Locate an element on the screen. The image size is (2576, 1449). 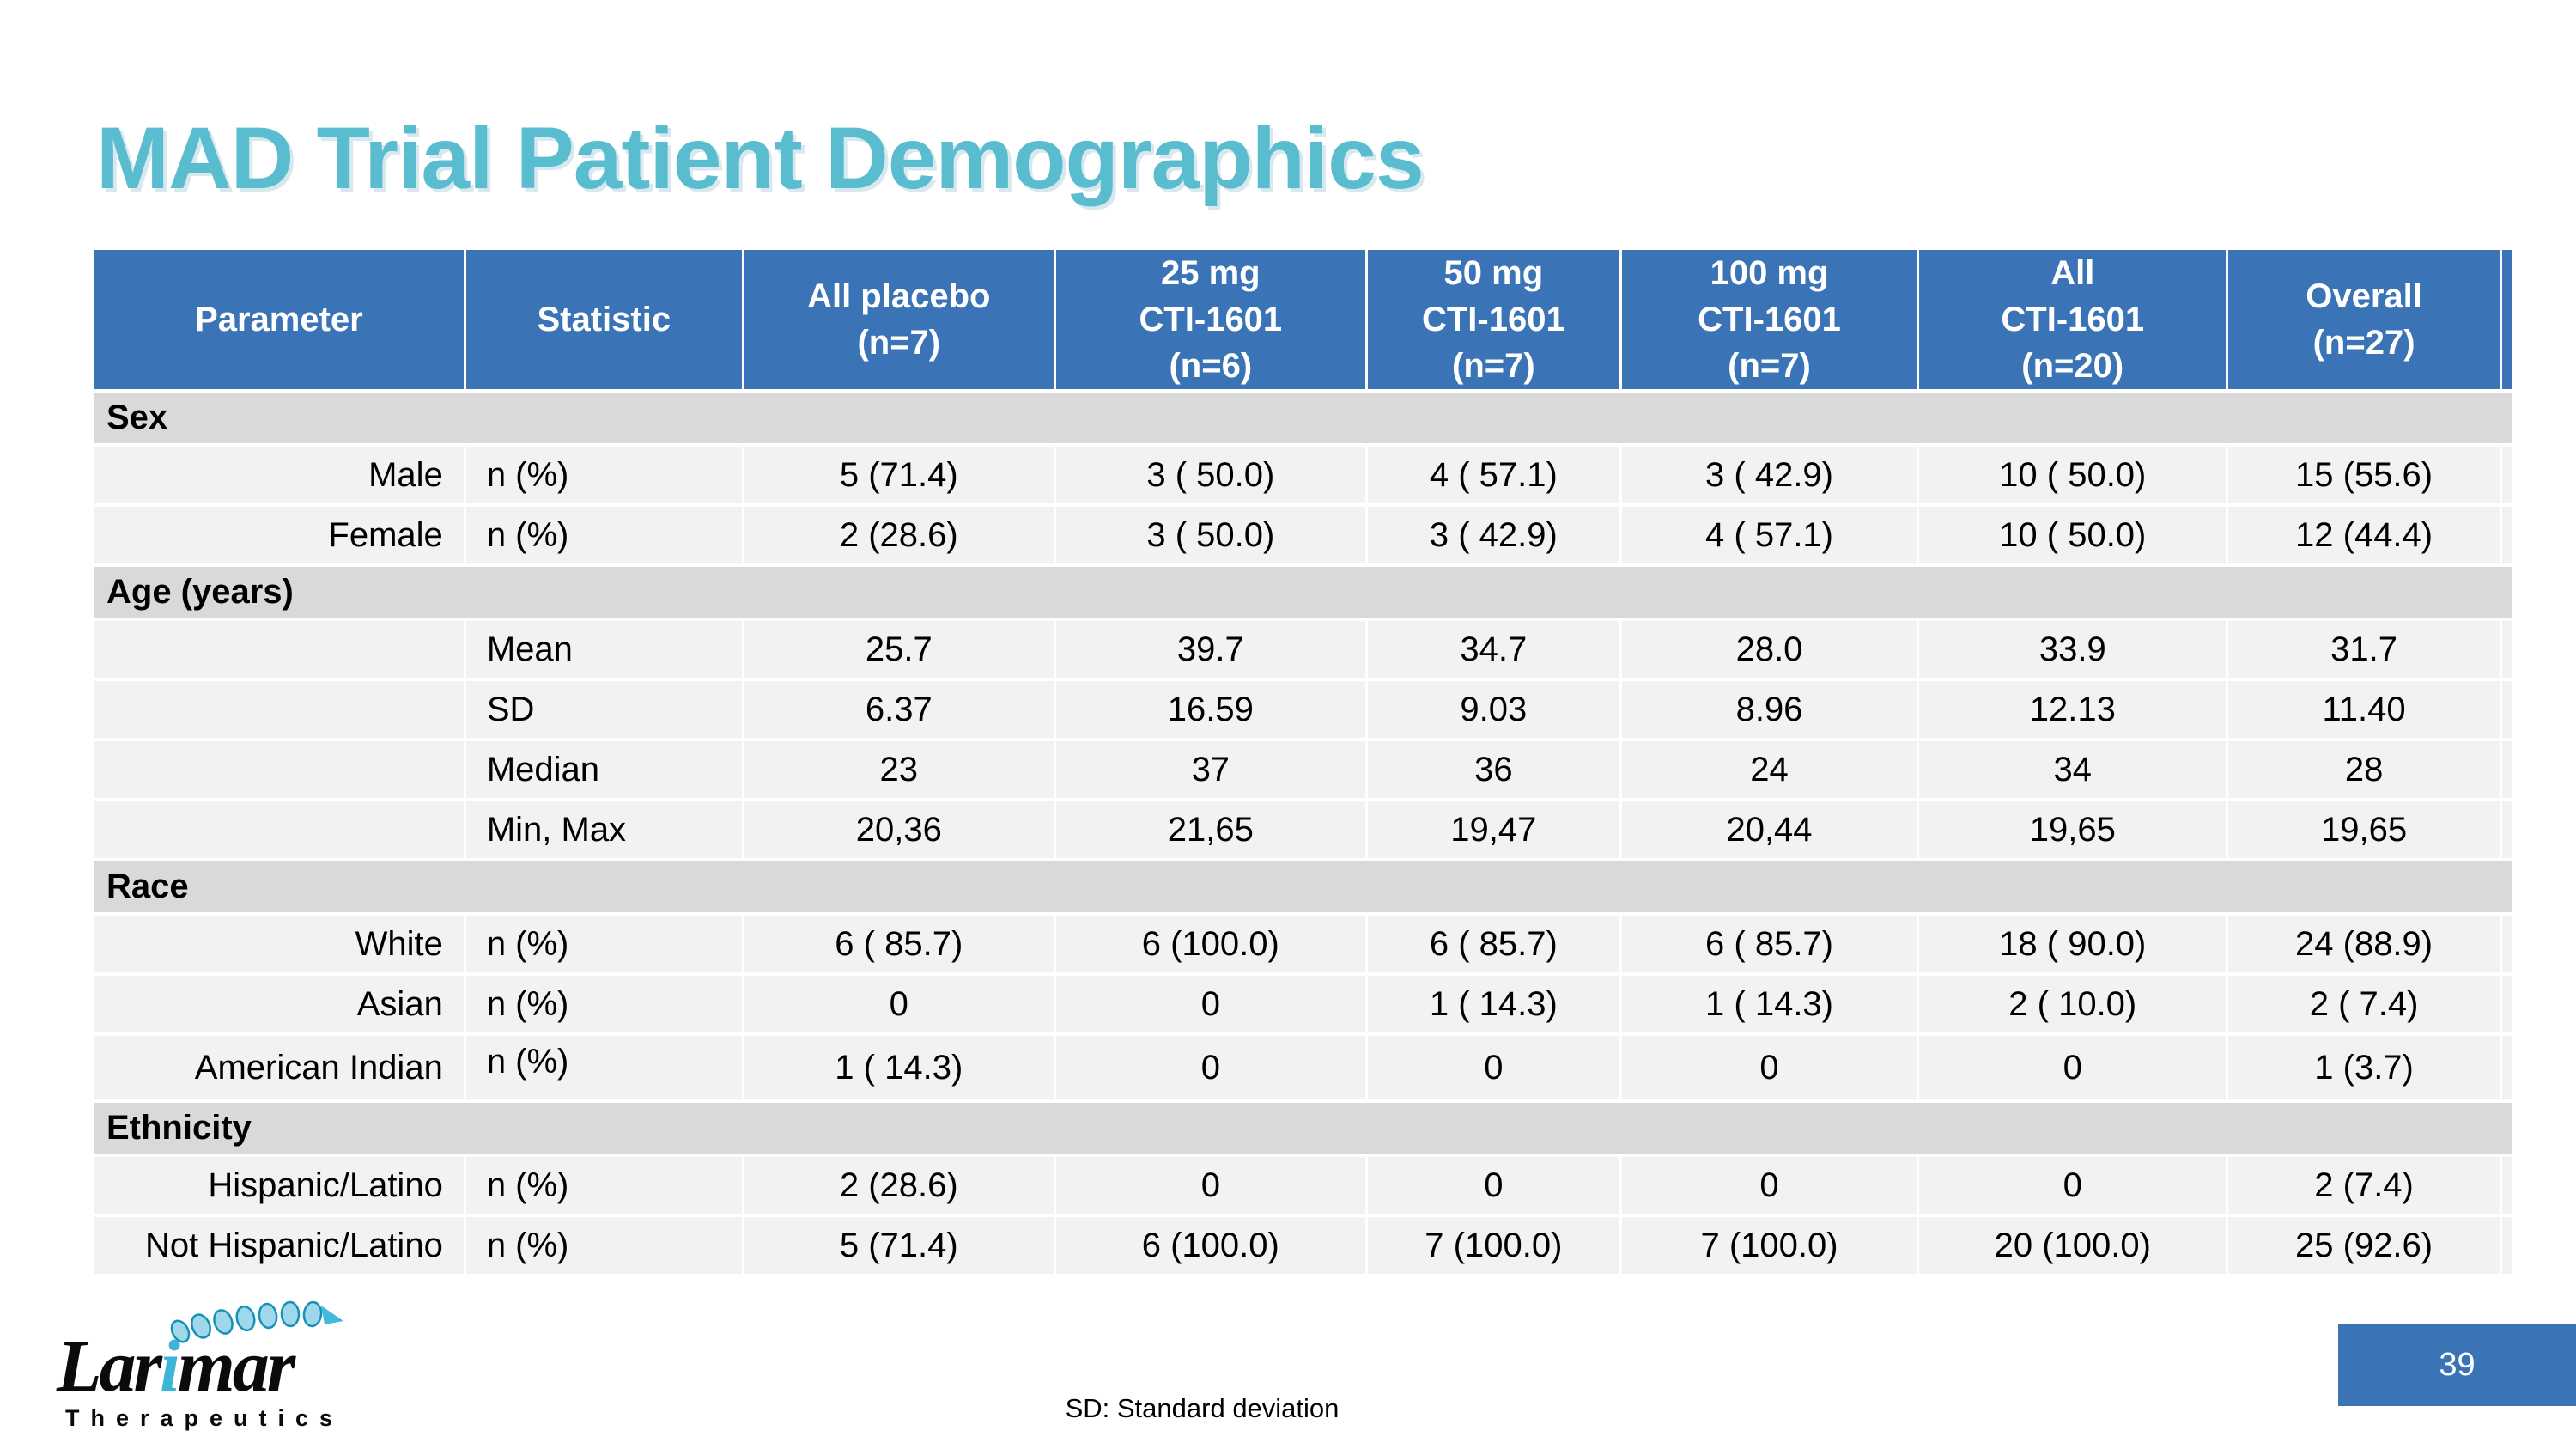
column-header: All placebo (n=7) is located at coordinates (899, 319).